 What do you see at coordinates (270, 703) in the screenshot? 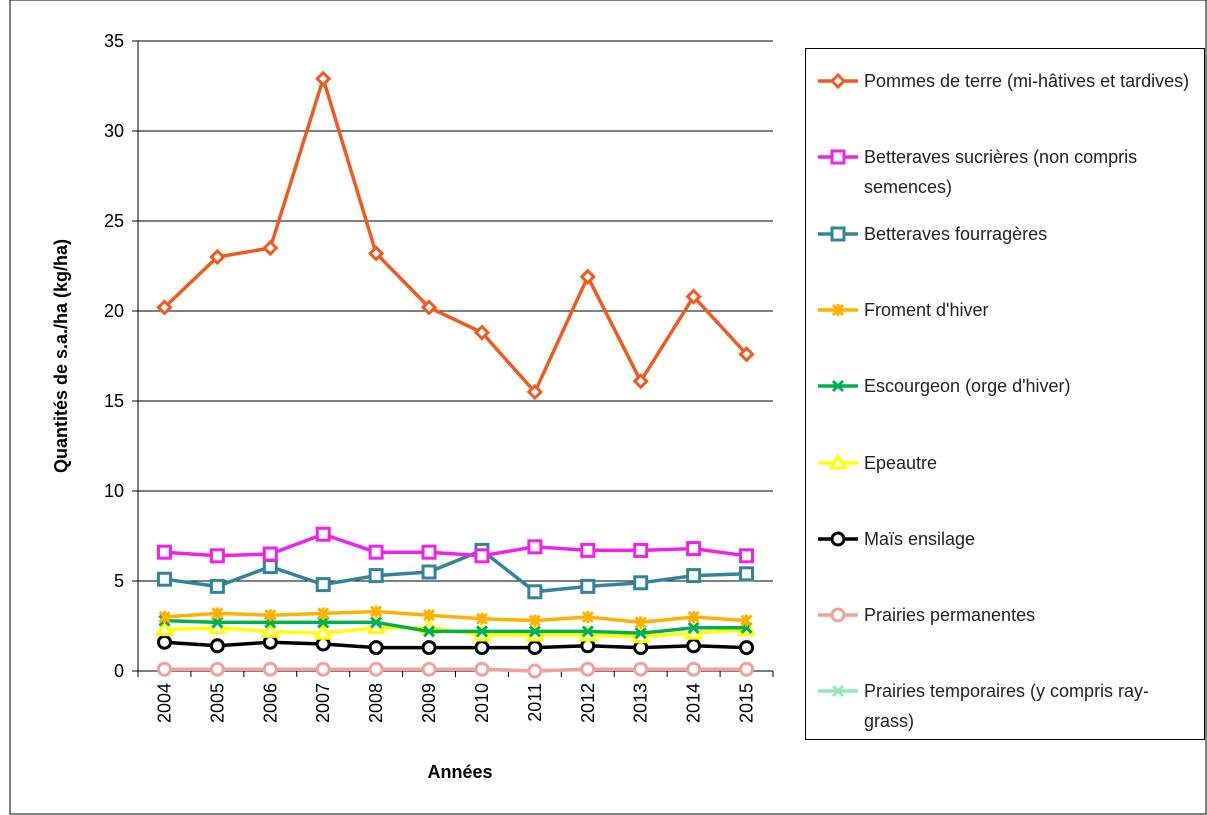
I see `x-tick-label: 2006` at bounding box center [270, 703].